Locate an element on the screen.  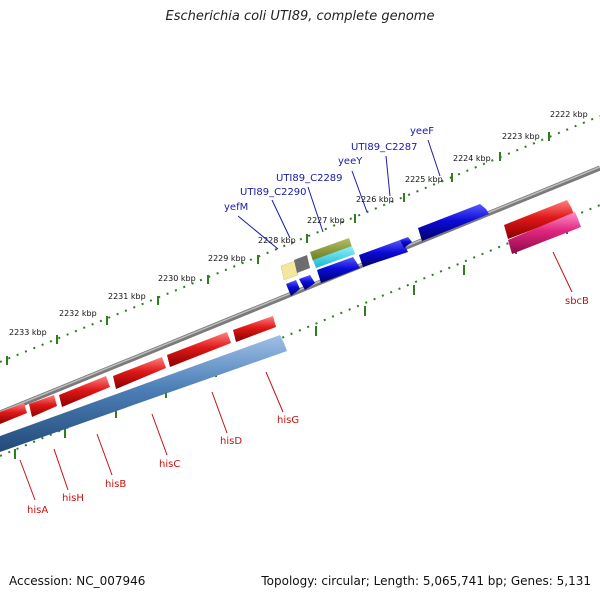
gene-label-hisD: hisD is located at coordinates (231, 441).